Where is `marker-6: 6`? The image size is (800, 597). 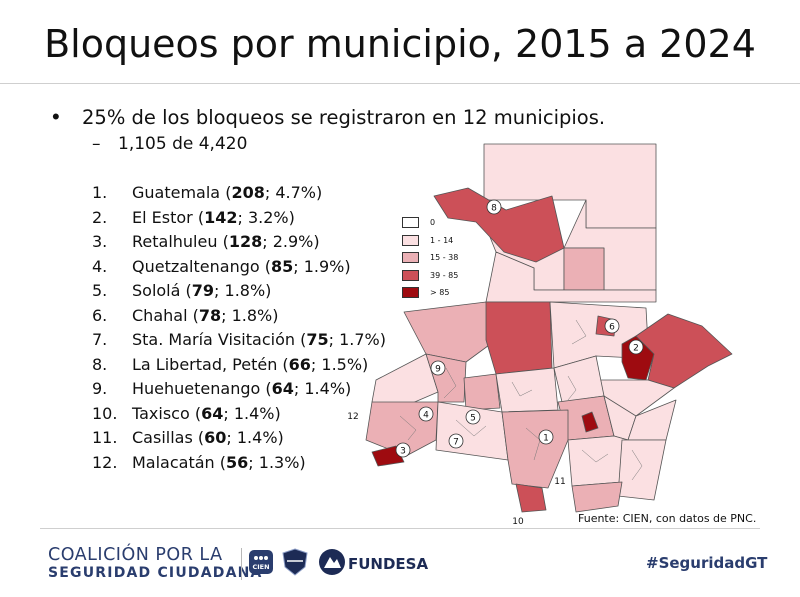 marker-6: 6 is located at coordinates (612, 326).